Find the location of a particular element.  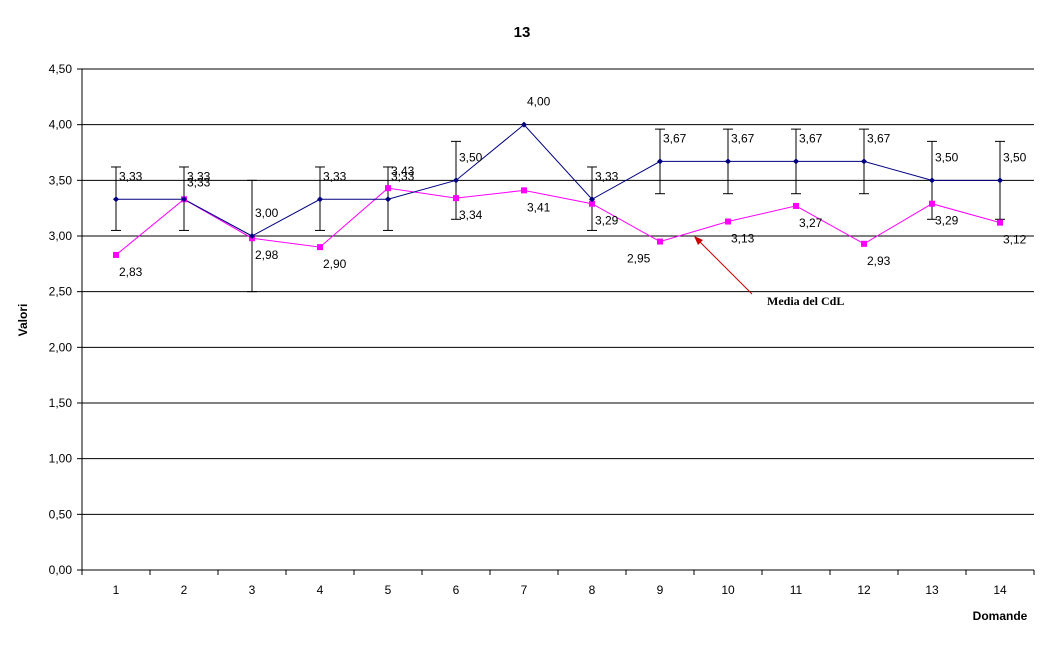

y-tick-label: 1,00 is located at coordinates (61, 459).